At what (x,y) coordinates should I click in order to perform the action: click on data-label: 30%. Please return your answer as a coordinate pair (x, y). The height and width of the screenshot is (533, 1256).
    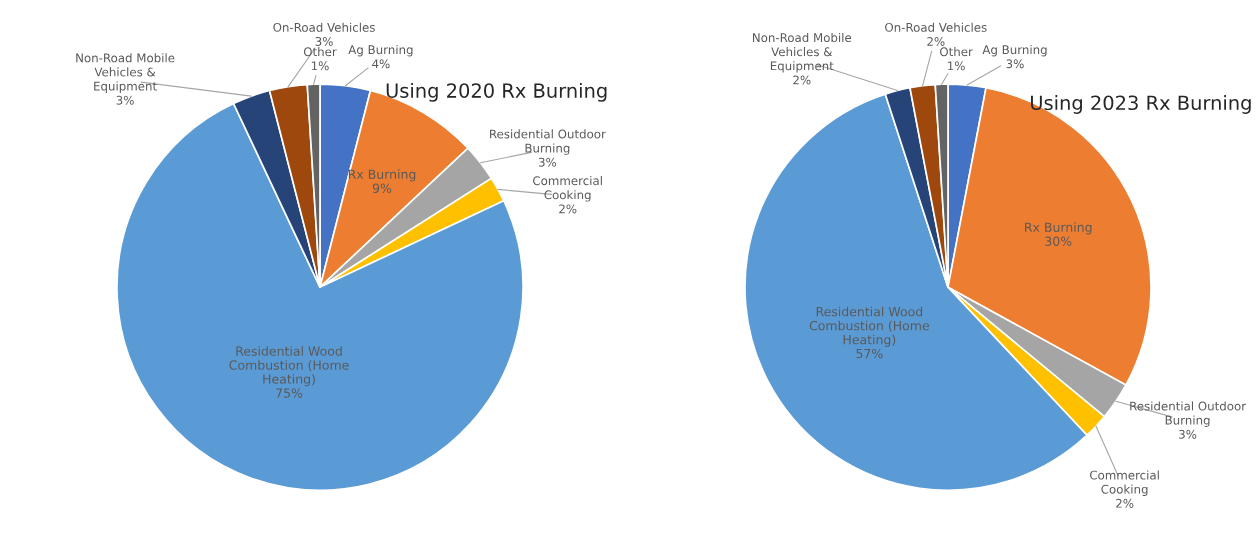
    Looking at the image, I should click on (1058, 241).